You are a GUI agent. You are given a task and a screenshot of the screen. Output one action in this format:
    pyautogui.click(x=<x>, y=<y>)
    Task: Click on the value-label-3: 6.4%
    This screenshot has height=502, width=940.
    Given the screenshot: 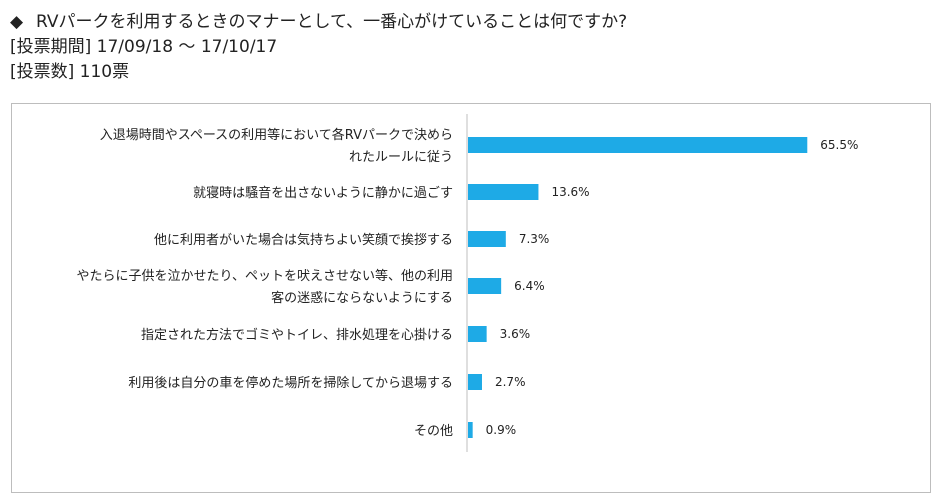 What is the action you would take?
    pyautogui.click(x=529, y=286)
    